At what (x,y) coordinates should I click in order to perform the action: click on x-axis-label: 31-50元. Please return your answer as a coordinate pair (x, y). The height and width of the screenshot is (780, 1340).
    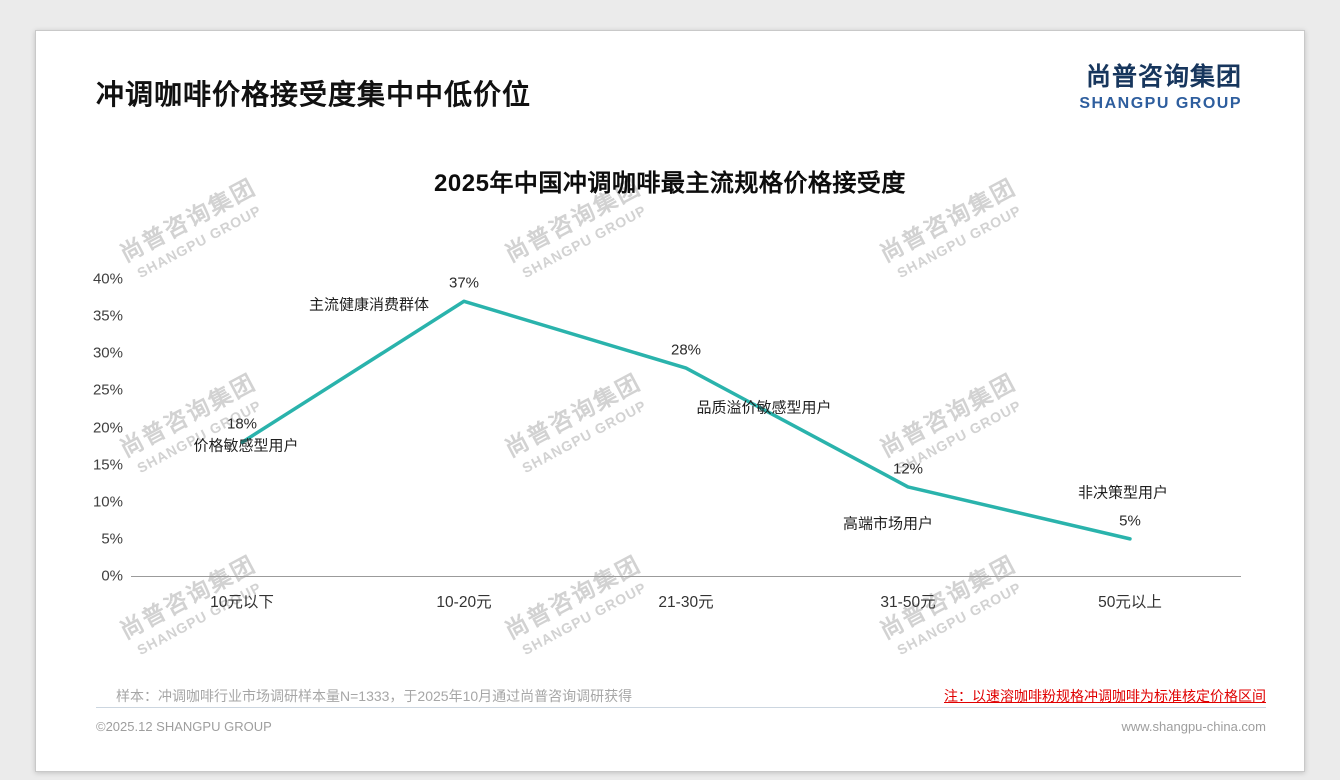
    Looking at the image, I should click on (908, 602).